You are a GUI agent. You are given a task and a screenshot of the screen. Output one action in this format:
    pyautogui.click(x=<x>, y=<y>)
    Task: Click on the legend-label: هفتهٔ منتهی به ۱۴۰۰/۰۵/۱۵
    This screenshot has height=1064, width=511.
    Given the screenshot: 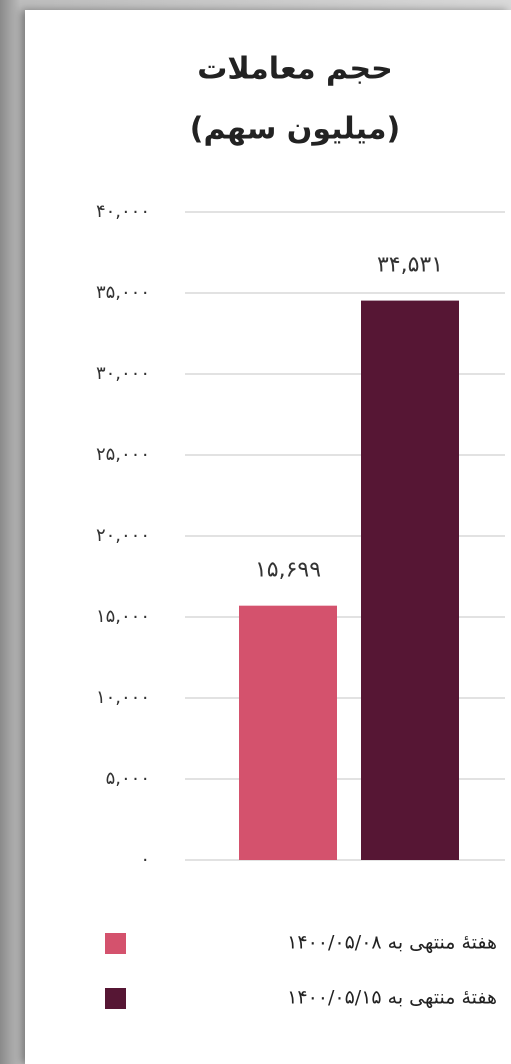 What is the action you would take?
    pyautogui.click(x=392, y=998)
    